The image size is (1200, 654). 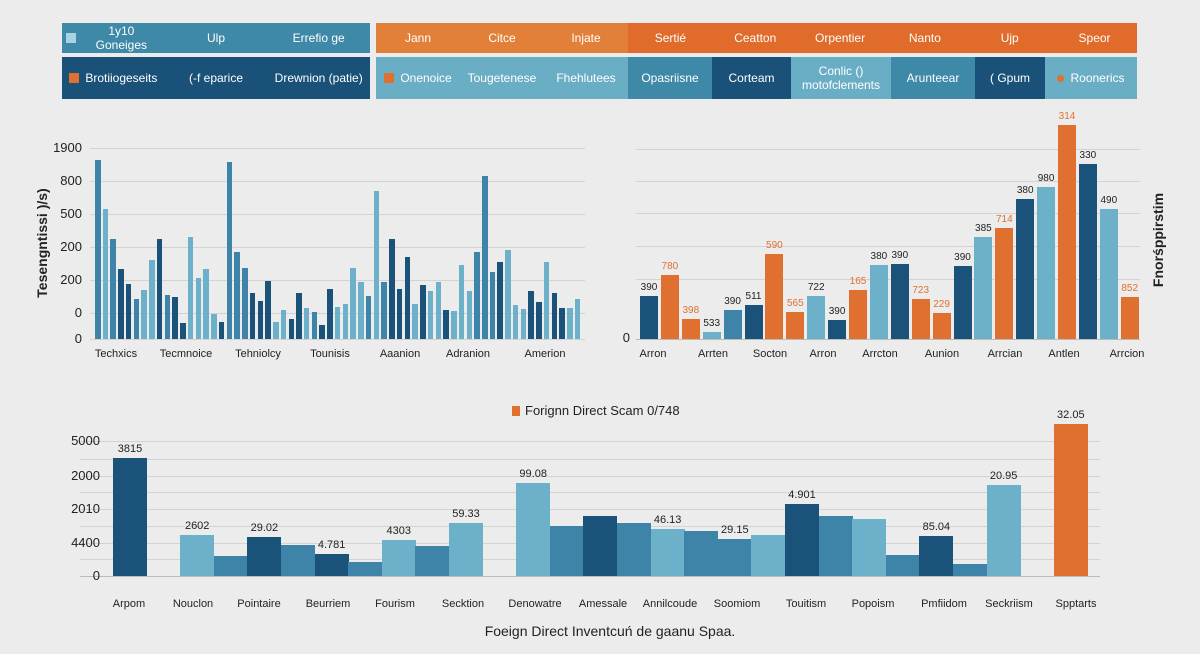 What do you see at coordinates (216, 78) in the screenshot?
I see `header-cell: (-f eparice` at bounding box center [216, 78].